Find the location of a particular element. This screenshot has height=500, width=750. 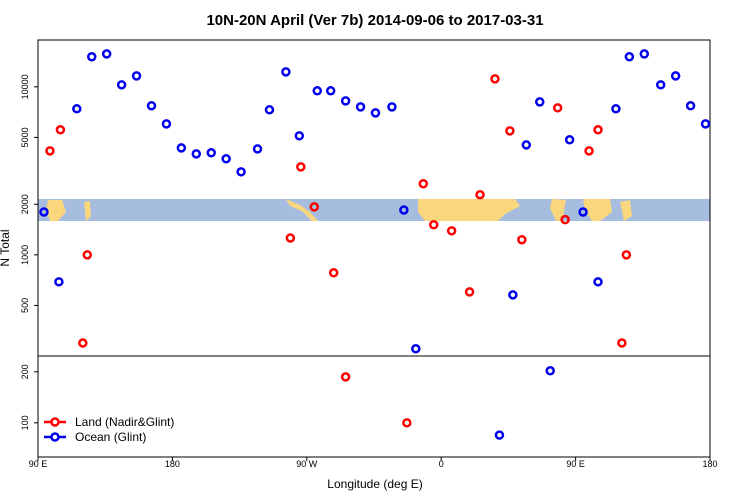

x-axis-label: Longitude (deg E) is located at coordinates (374, 484).